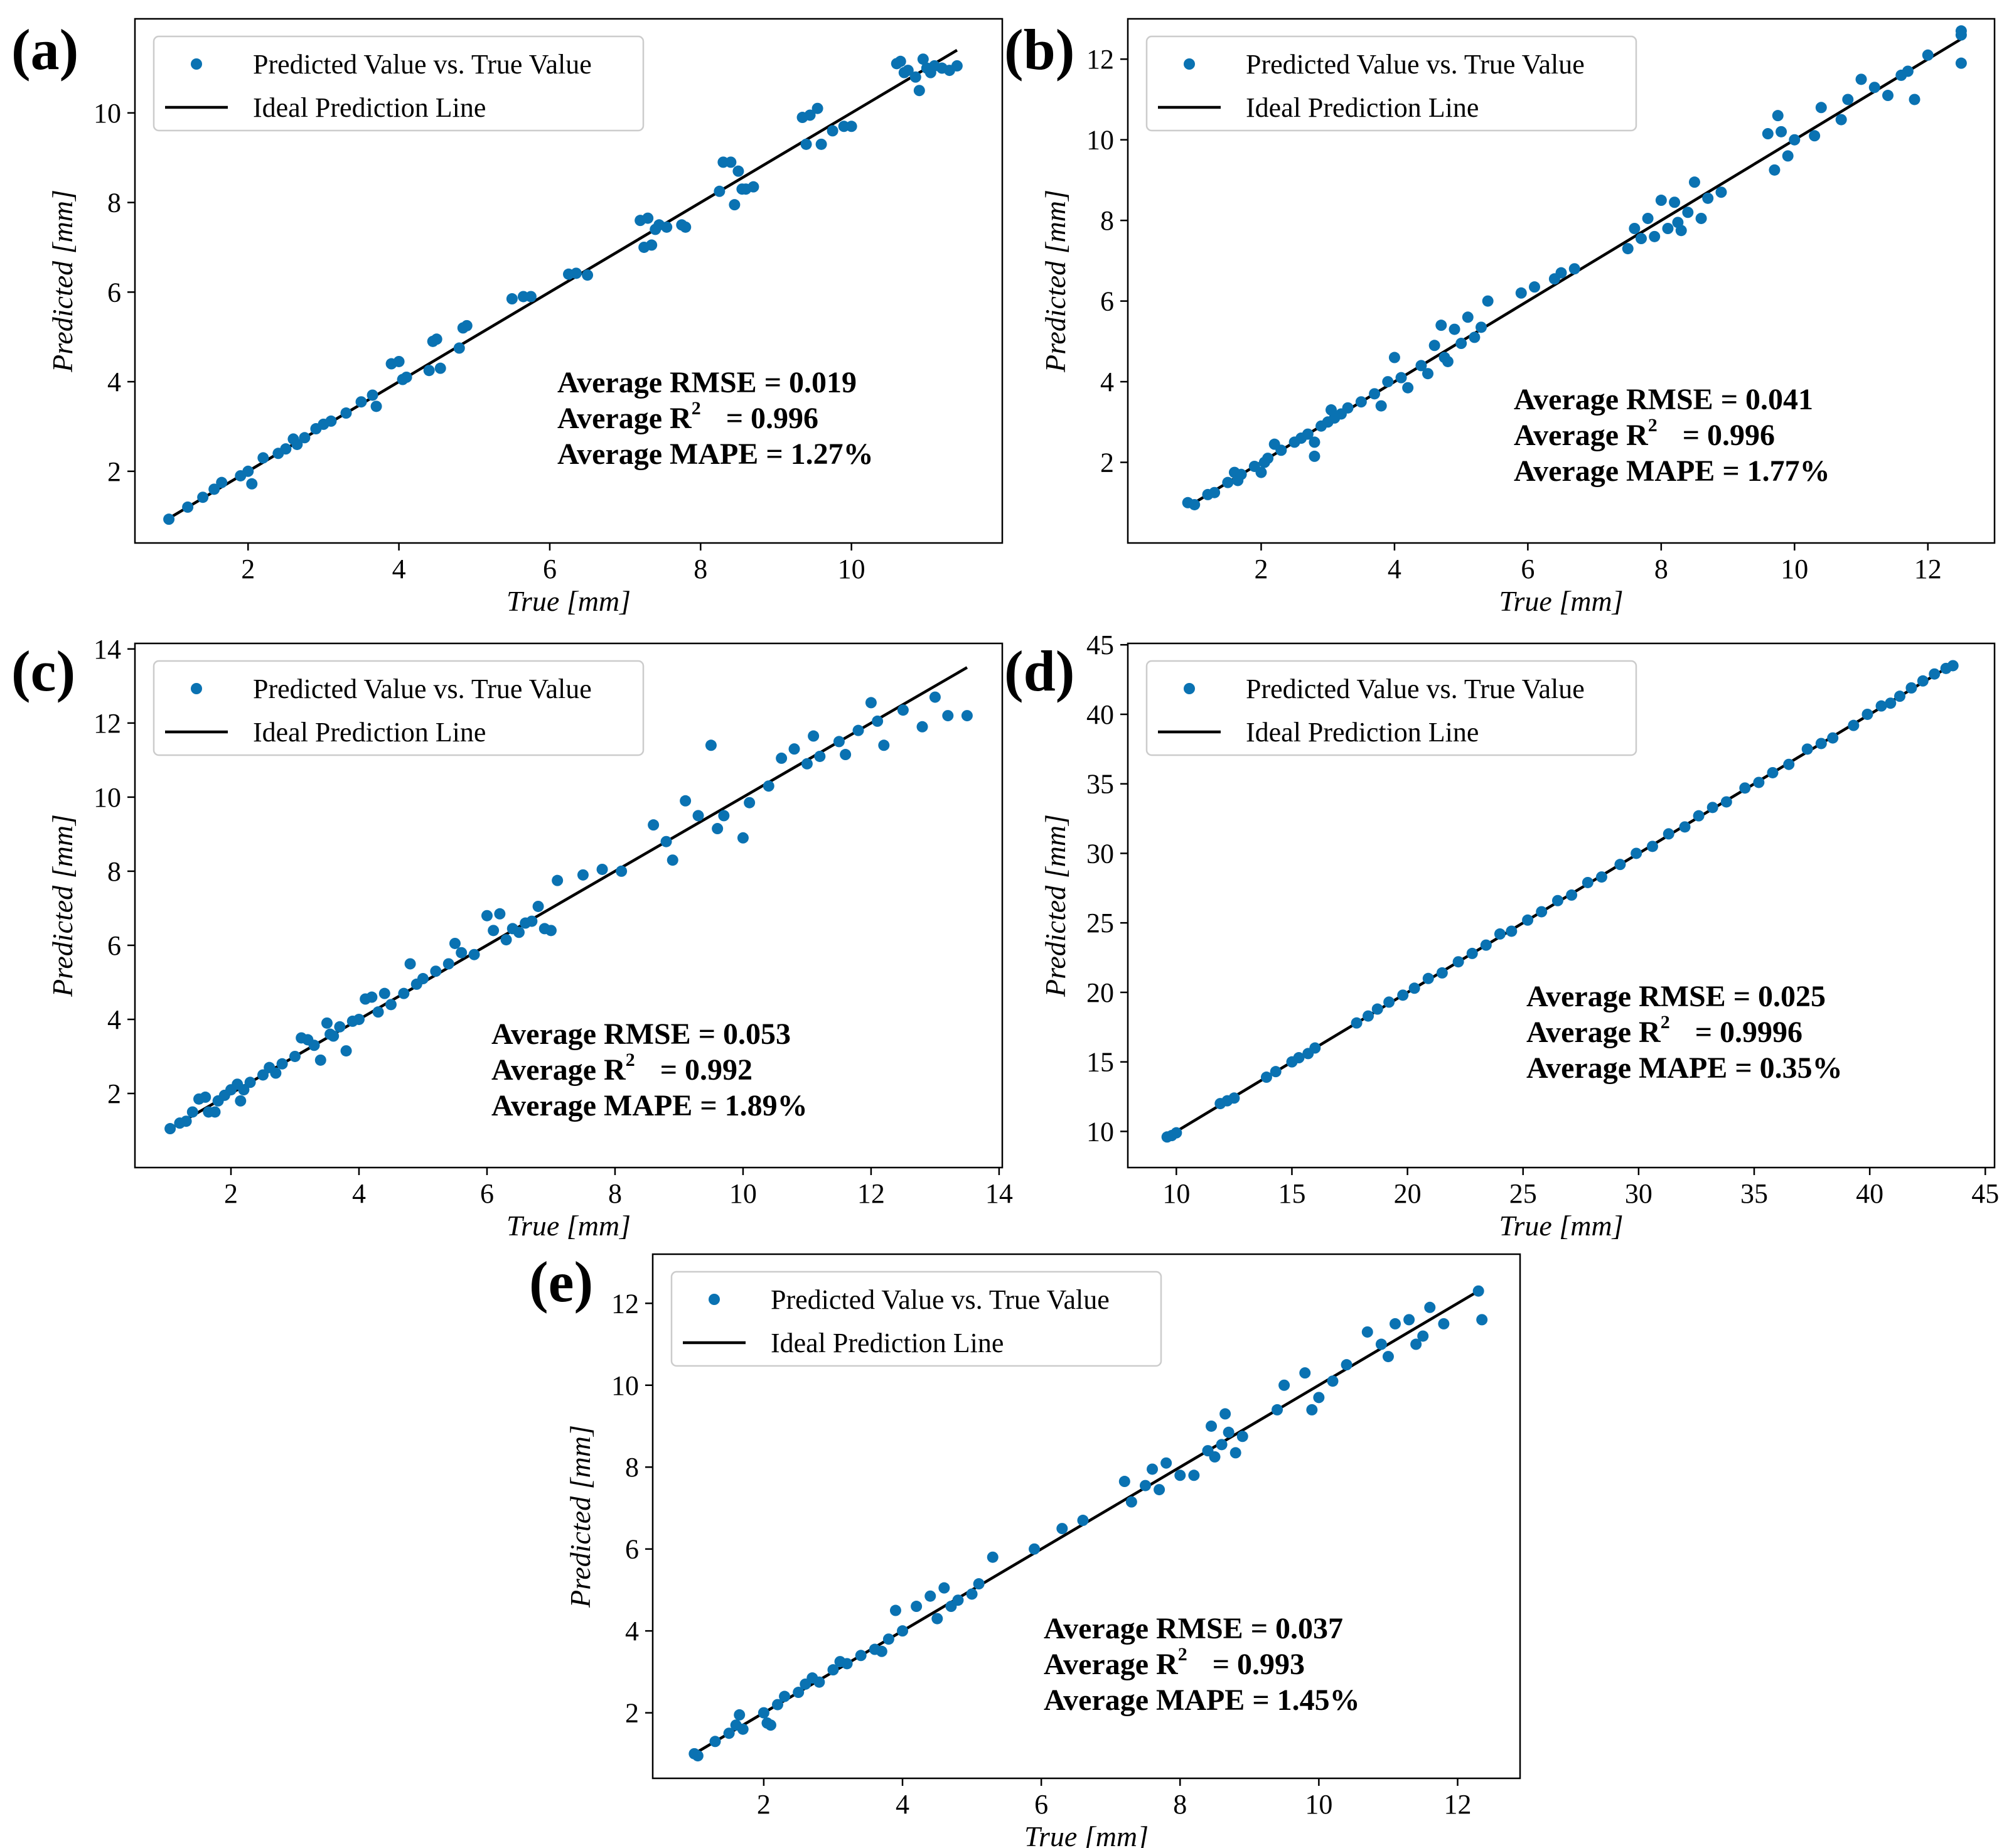 This screenshot has width=2014, height=1848. Describe the element at coordinates (632, 1631) in the screenshot. I see `y-tick-label: 4` at that location.